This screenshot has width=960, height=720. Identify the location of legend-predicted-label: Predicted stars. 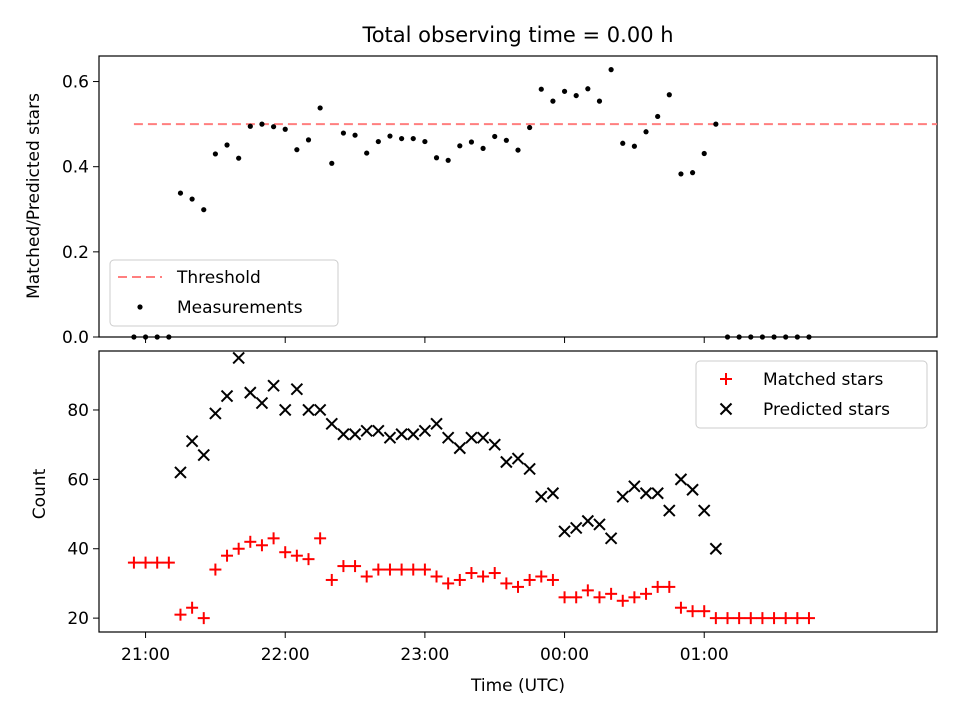
(826, 410).